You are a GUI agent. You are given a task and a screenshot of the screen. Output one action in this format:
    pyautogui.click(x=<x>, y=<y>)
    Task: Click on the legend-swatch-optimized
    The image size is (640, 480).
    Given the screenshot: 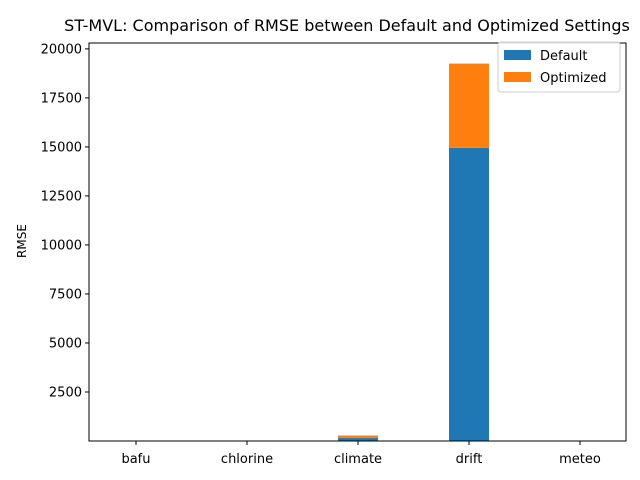 What is the action you would take?
    pyautogui.click(x=517, y=77)
    